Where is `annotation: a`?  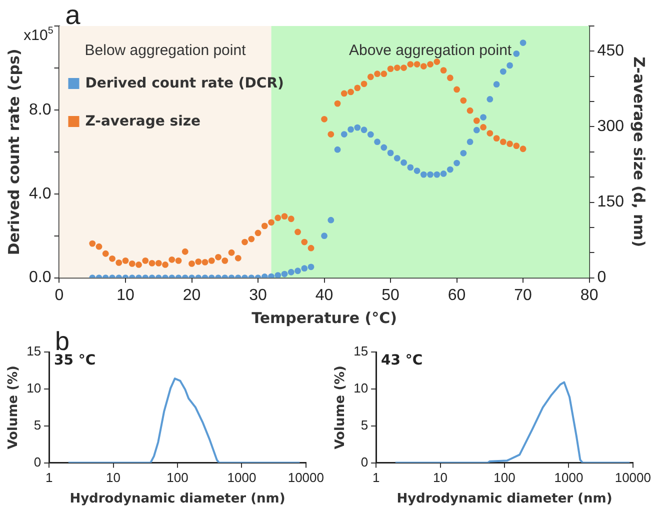
annotation: a is located at coordinates (73, 15).